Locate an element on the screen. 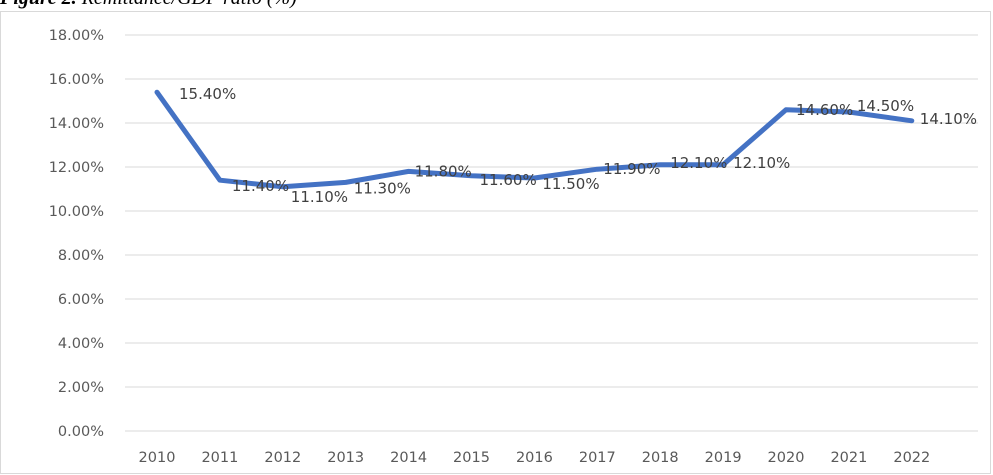 This screenshot has height=475, width=993. y-tick-label: 14.00% is located at coordinates (76, 124).